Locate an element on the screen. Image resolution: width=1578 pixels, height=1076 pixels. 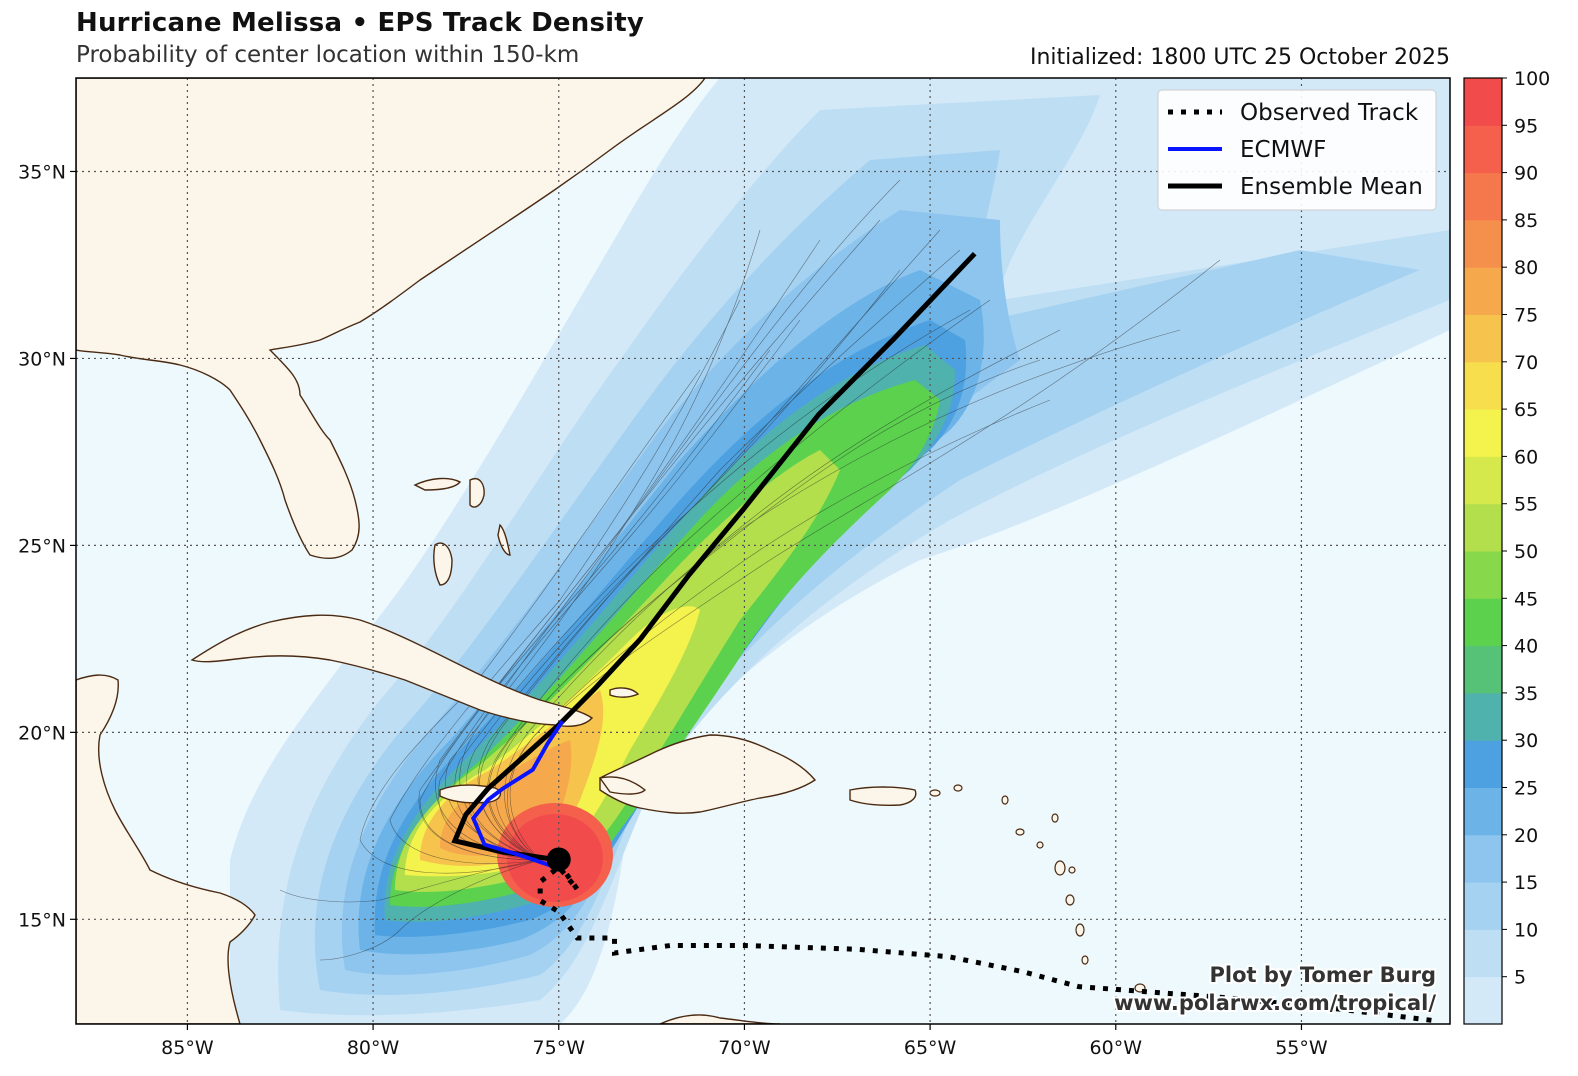
colorbar-label: 25 is located at coordinates (1526, 789).